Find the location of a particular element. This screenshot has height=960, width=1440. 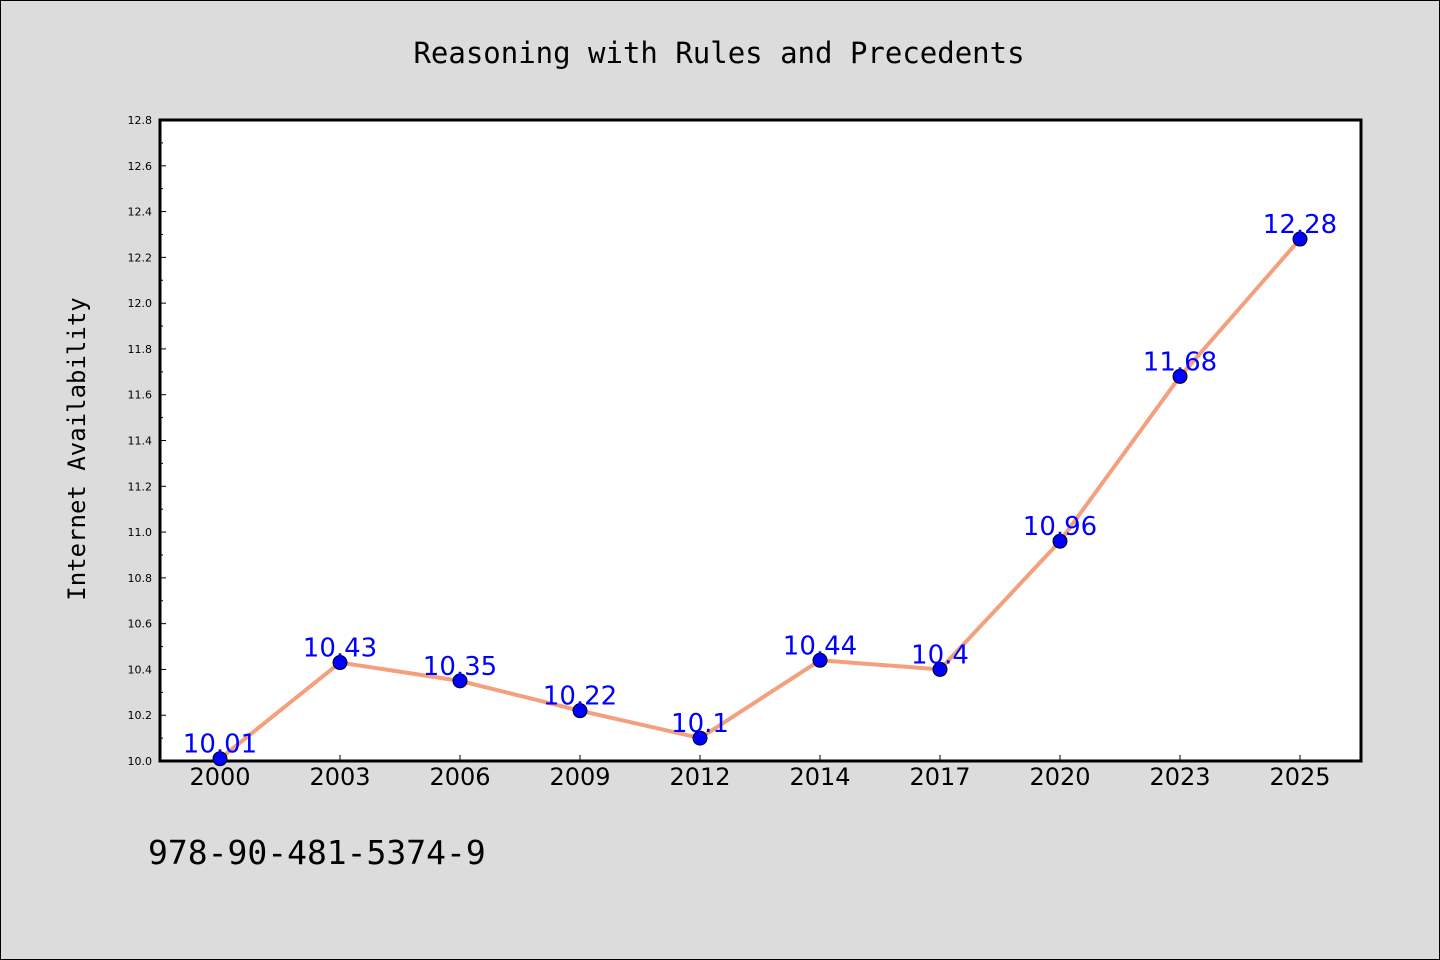

y-tick-label: 11.0 is located at coordinates (140, 532).